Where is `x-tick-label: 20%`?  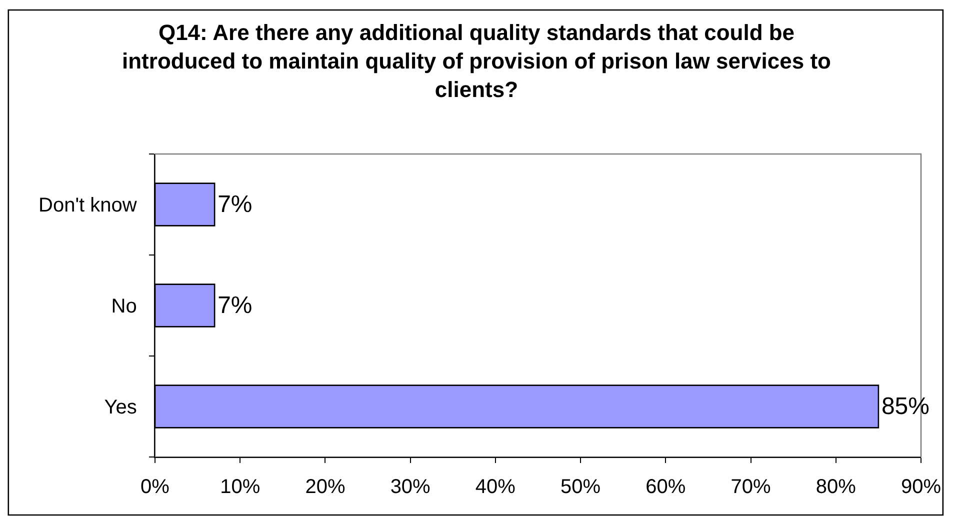 x-tick-label: 20% is located at coordinates (325, 487).